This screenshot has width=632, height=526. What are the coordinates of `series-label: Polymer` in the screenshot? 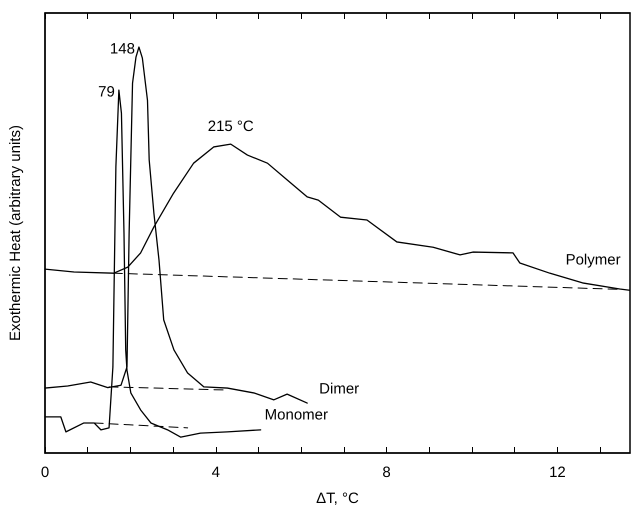 It's located at (593, 260).